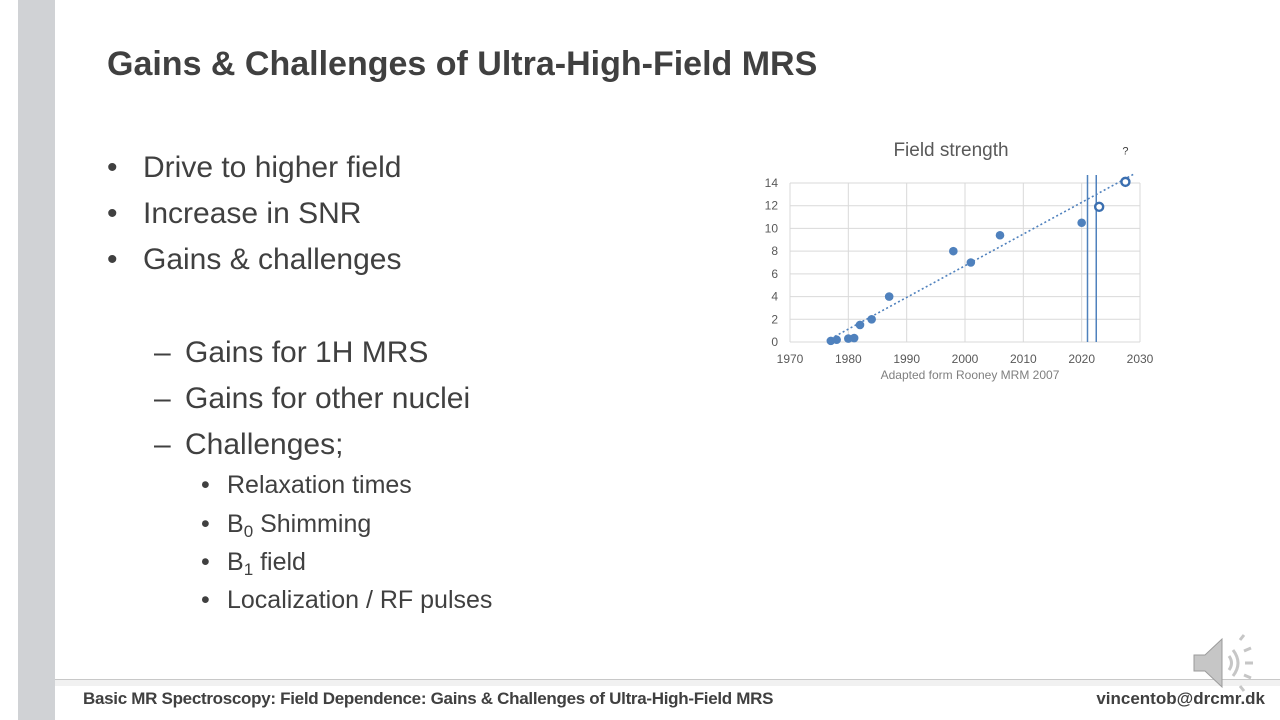 The image size is (1280, 720). Describe the element at coordinates (307, 352) in the screenshot. I see `sub-bullet-text: Gains for 1H MRS` at that location.